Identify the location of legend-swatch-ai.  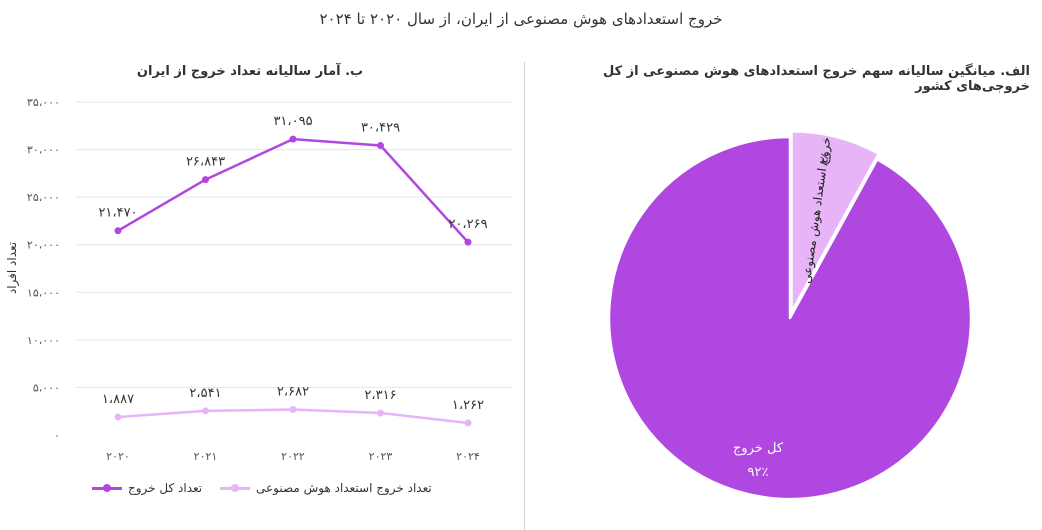
(235, 488).